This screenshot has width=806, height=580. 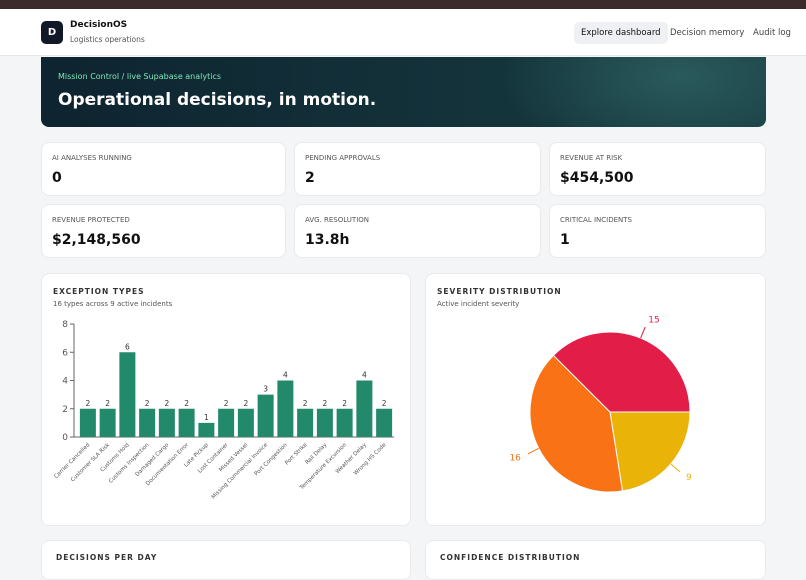 I want to click on kpi-card: REVENUE PROTECTED $2,148,560, so click(x=163, y=231).